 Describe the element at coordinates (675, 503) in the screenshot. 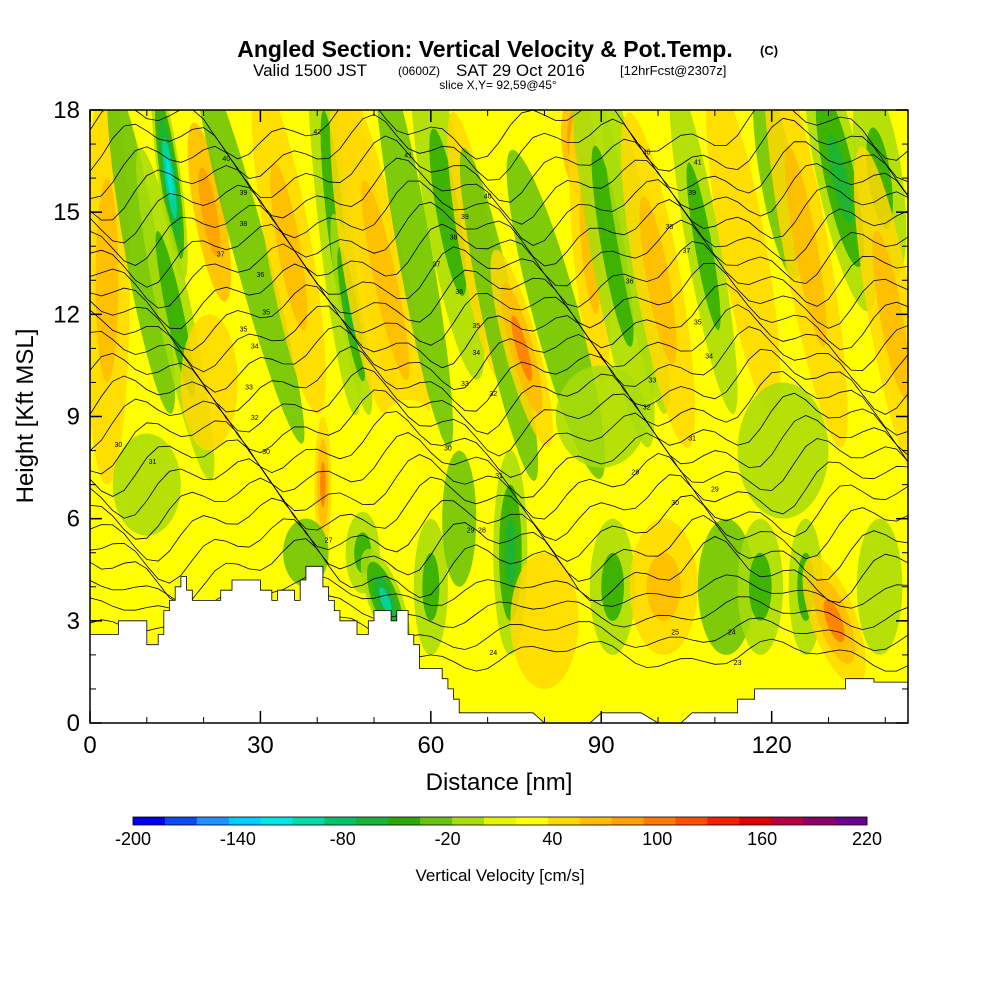

I see `theta-label-42: 30` at that location.